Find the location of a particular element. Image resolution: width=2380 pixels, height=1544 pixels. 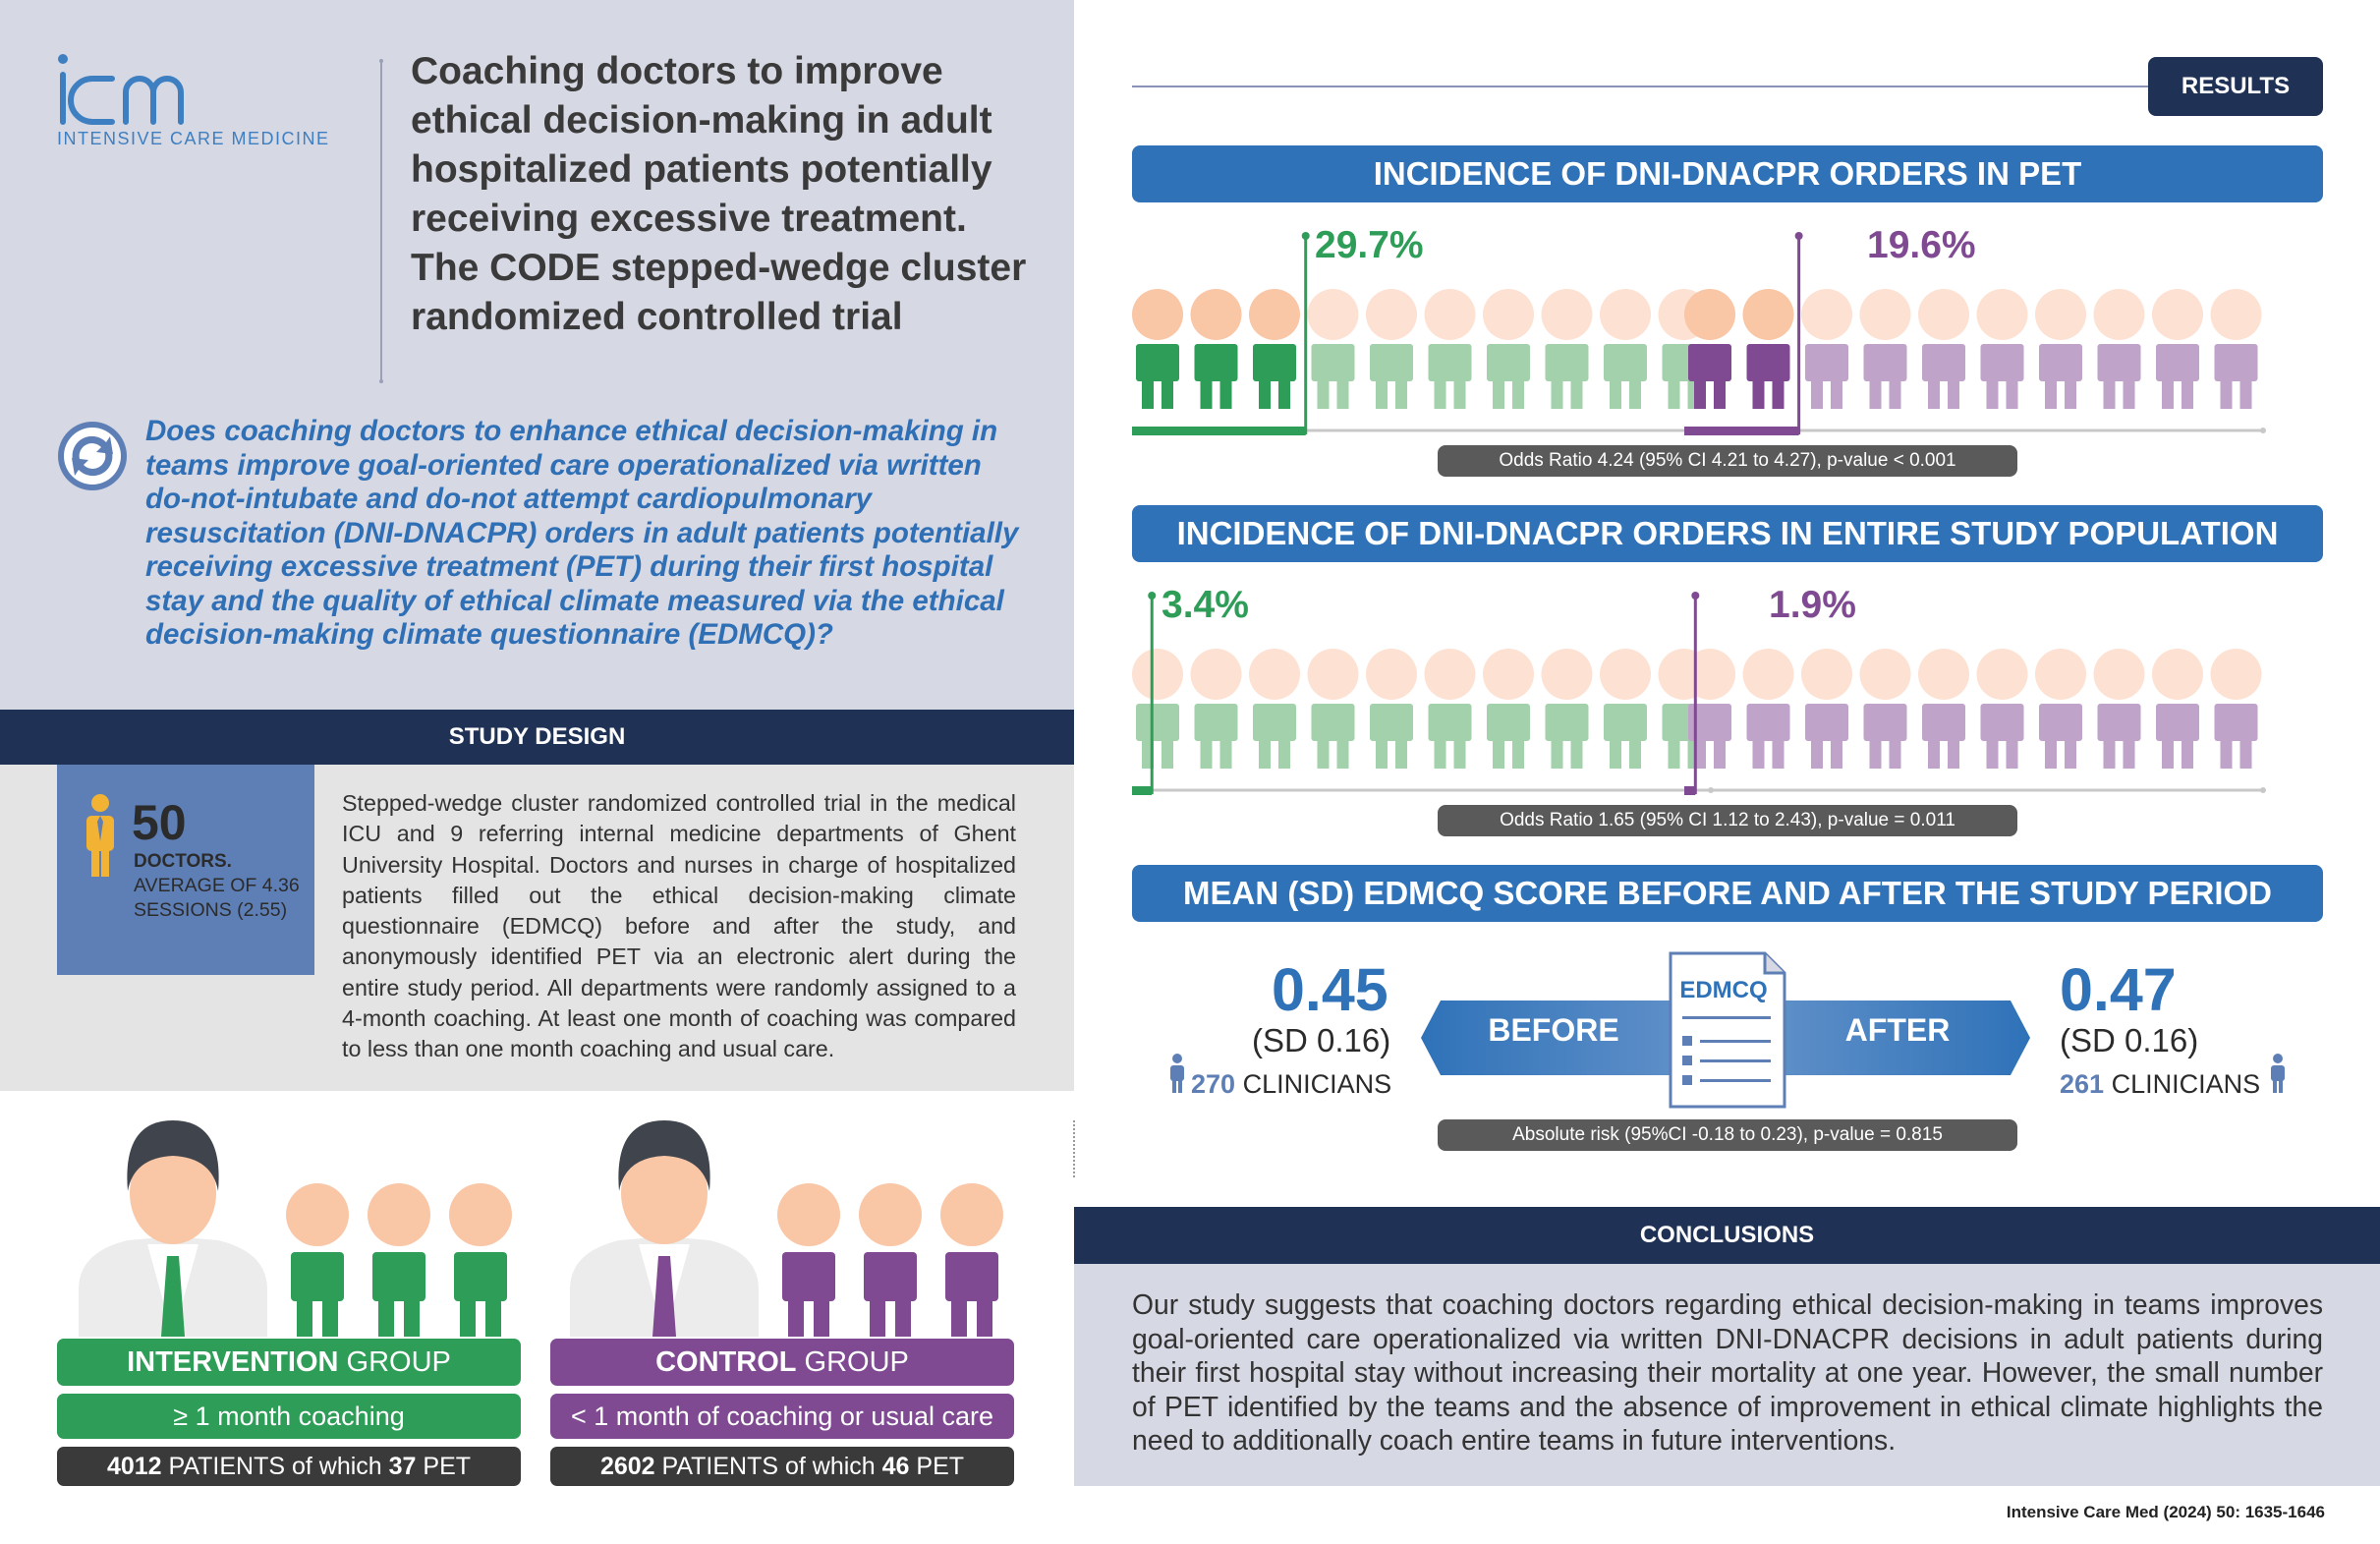

column-divider is located at coordinates (1074, 1148).